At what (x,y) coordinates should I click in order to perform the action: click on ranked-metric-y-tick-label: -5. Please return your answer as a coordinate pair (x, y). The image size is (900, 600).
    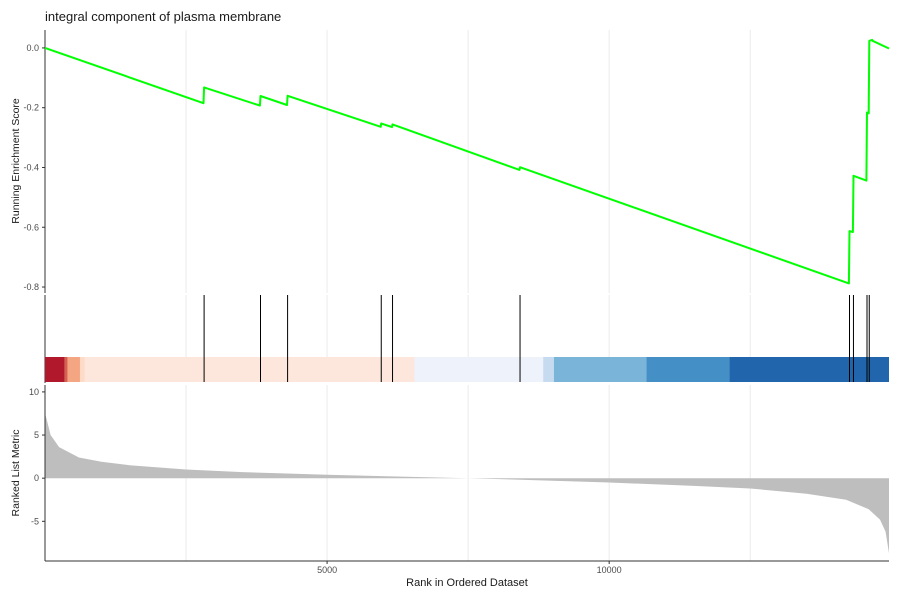
    Looking at the image, I should click on (35, 521).